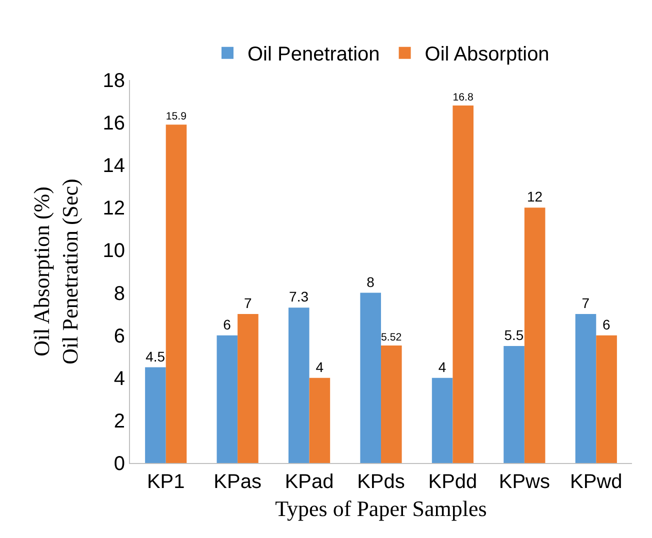 This screenshot has width=652, height=538. Describe the element at coordinates (309, 482) in the screenshot. I see `x-tick-label: KPad` at that location.